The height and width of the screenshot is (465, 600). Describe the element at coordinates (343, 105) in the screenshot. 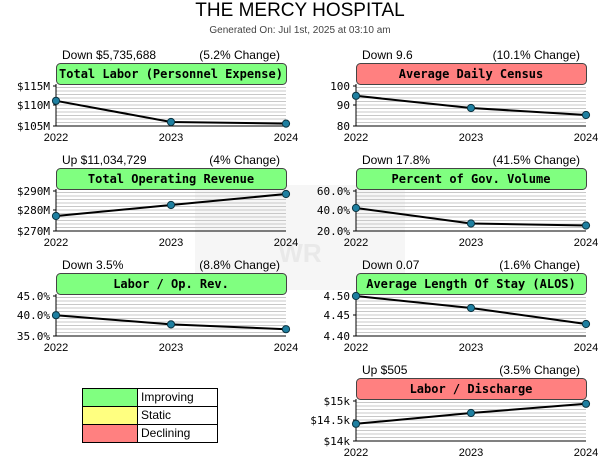

I see `y-tick-label: 90` at that location.